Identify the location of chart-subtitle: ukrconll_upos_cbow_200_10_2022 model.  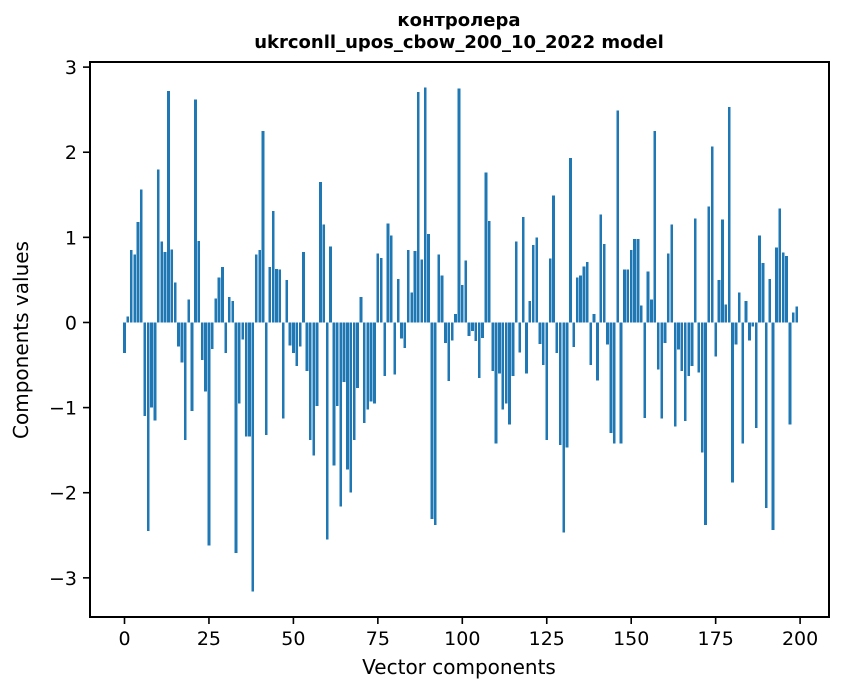
(459, 42).